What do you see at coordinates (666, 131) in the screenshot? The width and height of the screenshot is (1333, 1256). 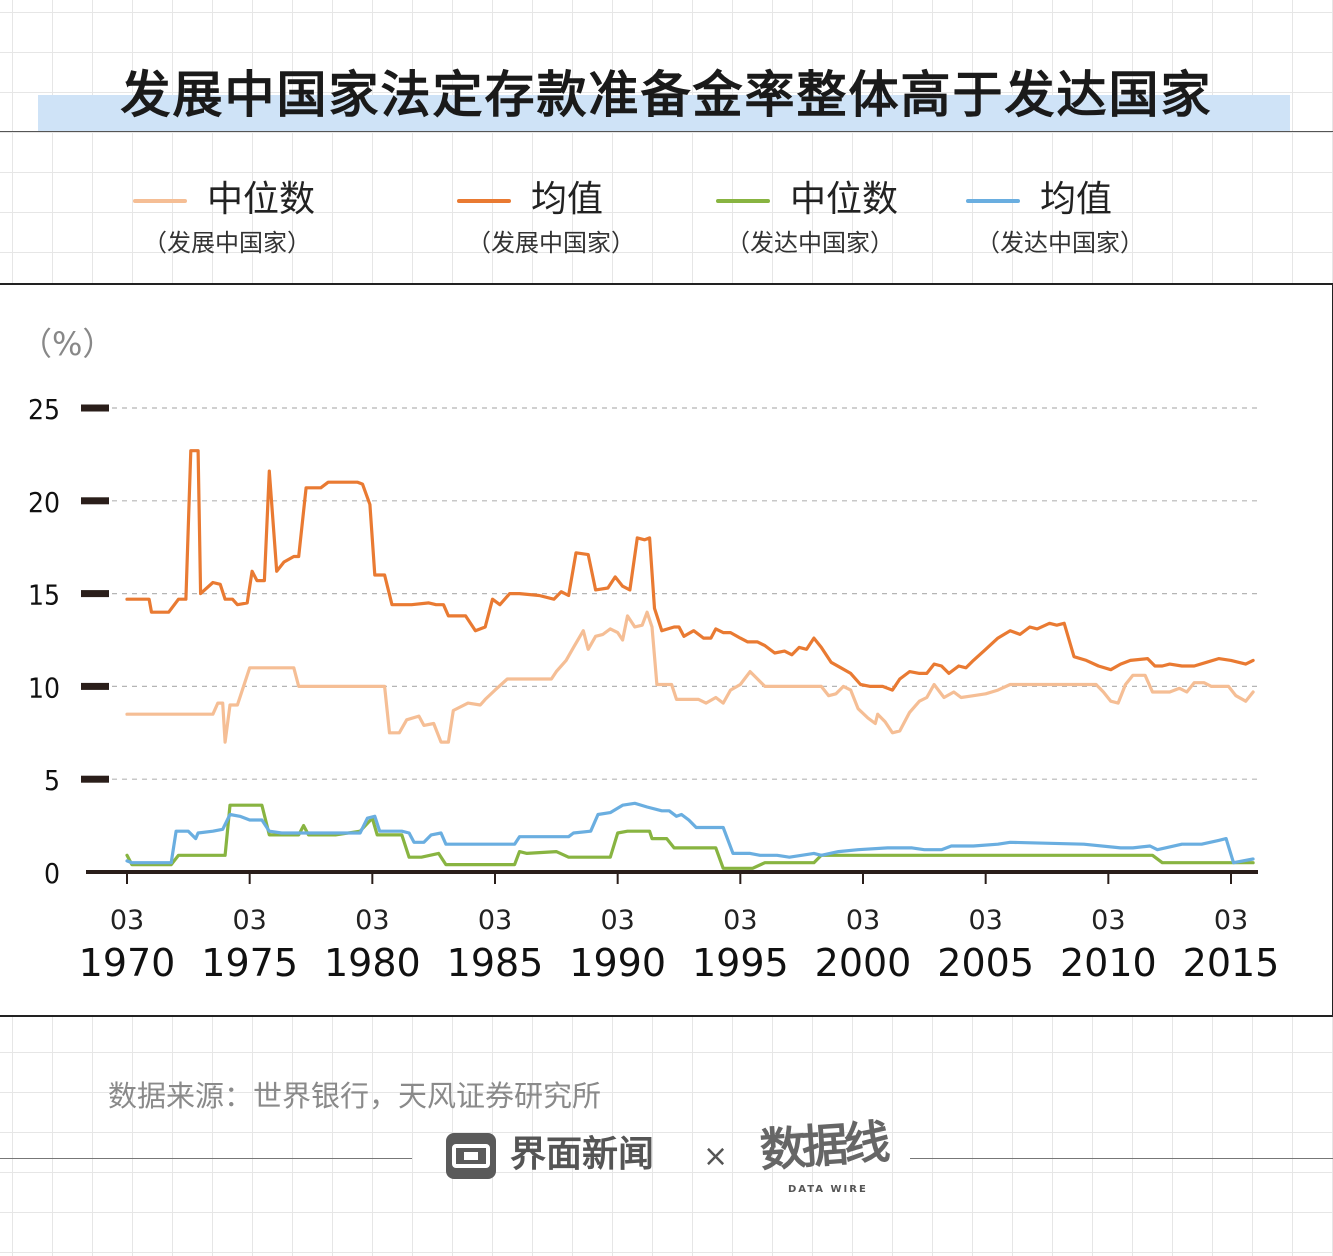 I see `title-rule` at bounding box center [666, 131].